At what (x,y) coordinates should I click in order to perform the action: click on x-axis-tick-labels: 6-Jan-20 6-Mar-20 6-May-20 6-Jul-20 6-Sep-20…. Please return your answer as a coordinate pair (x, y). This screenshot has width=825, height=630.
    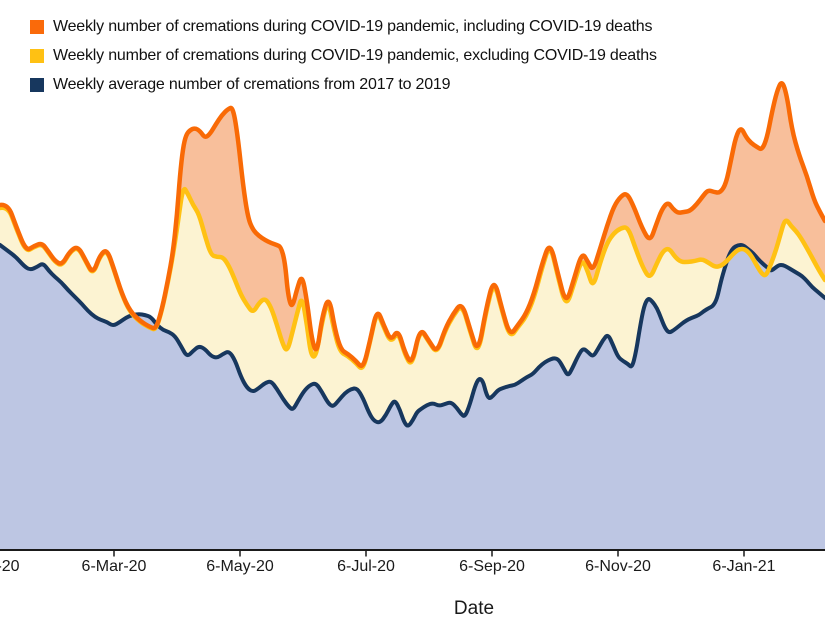
    Looking at the image, I should click on (412, 568).